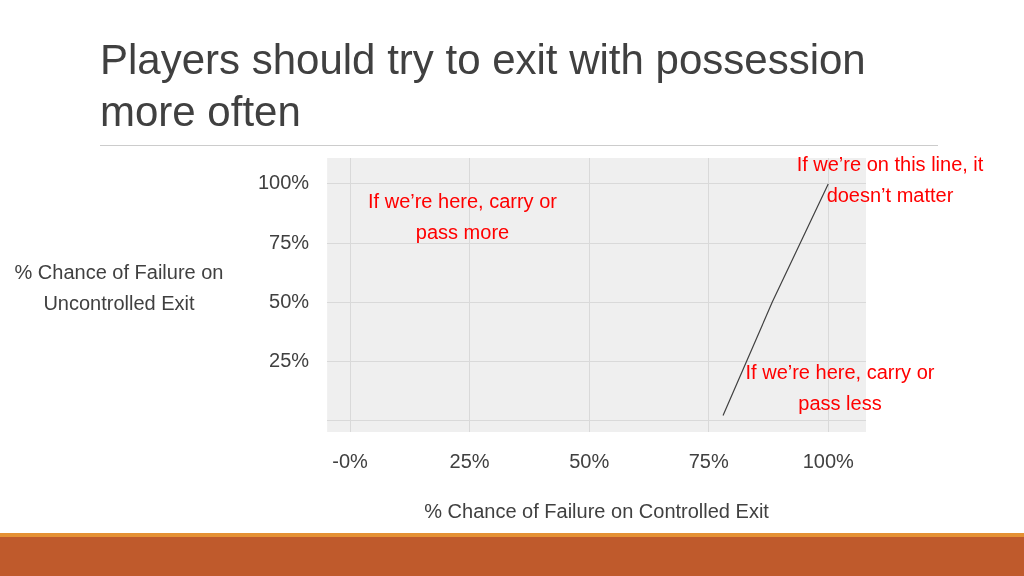 The width and height of the screenshot is (1024, 576). Describe the element at coordinates (840, 388) in the screenshot. I see `annotation: If we’re here, carry or pass less` at that location.